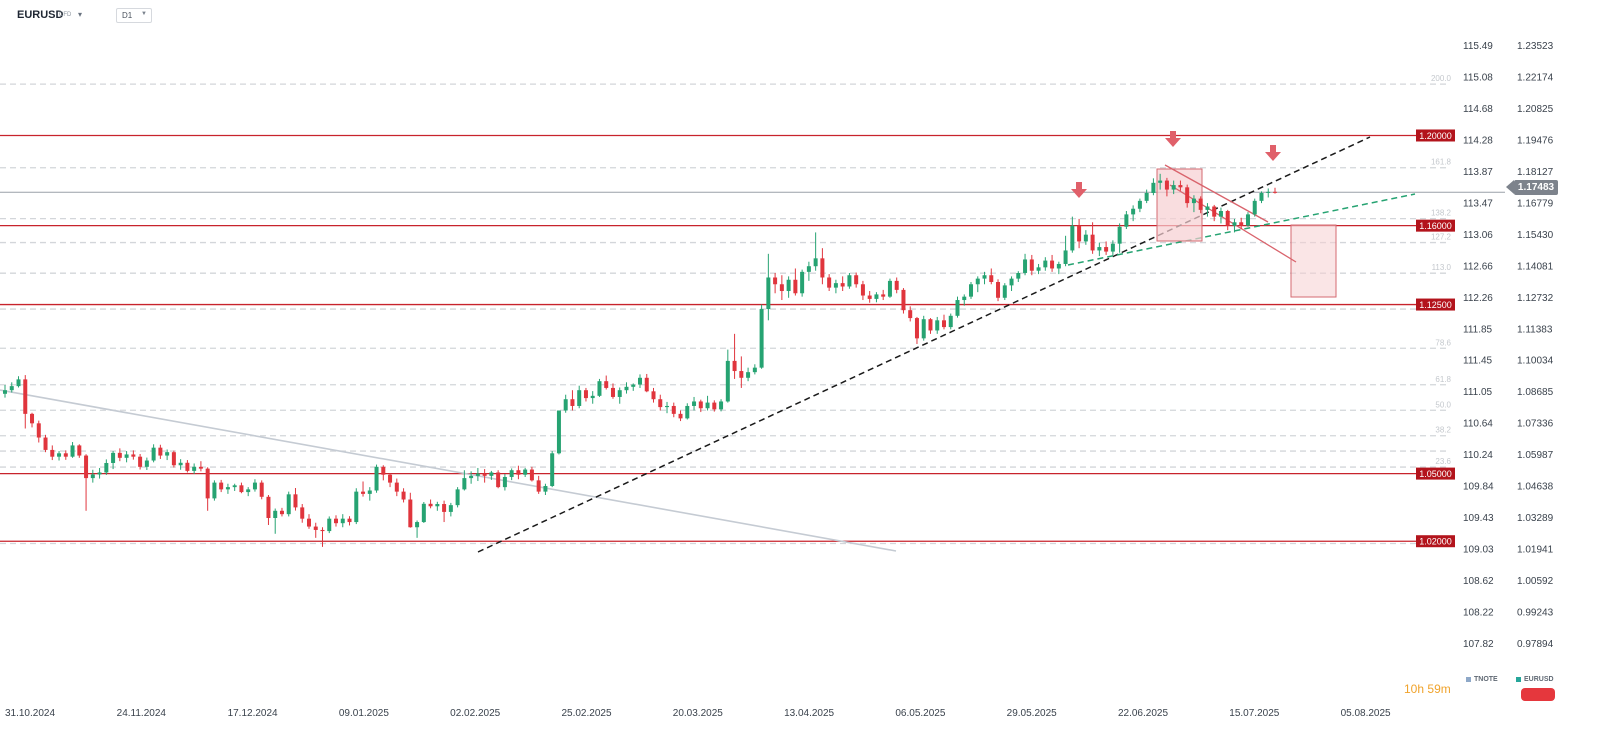  What do you see at coordinates (1478, 613) in the screenshot?
I see `left-axis-tick: 108.22` at bounding box center [1478, 613].